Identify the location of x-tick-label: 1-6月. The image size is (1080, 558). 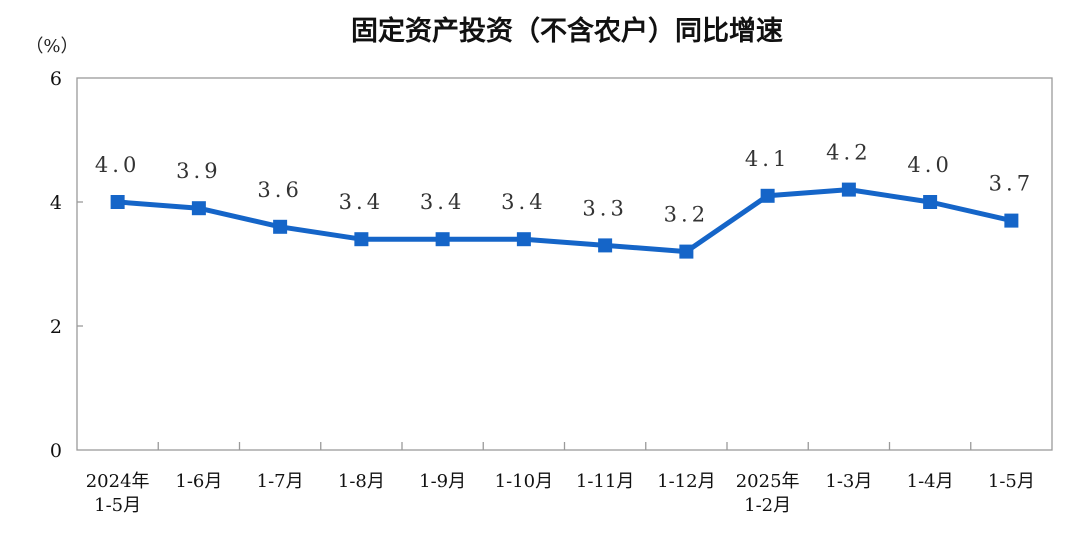
(198, 481).